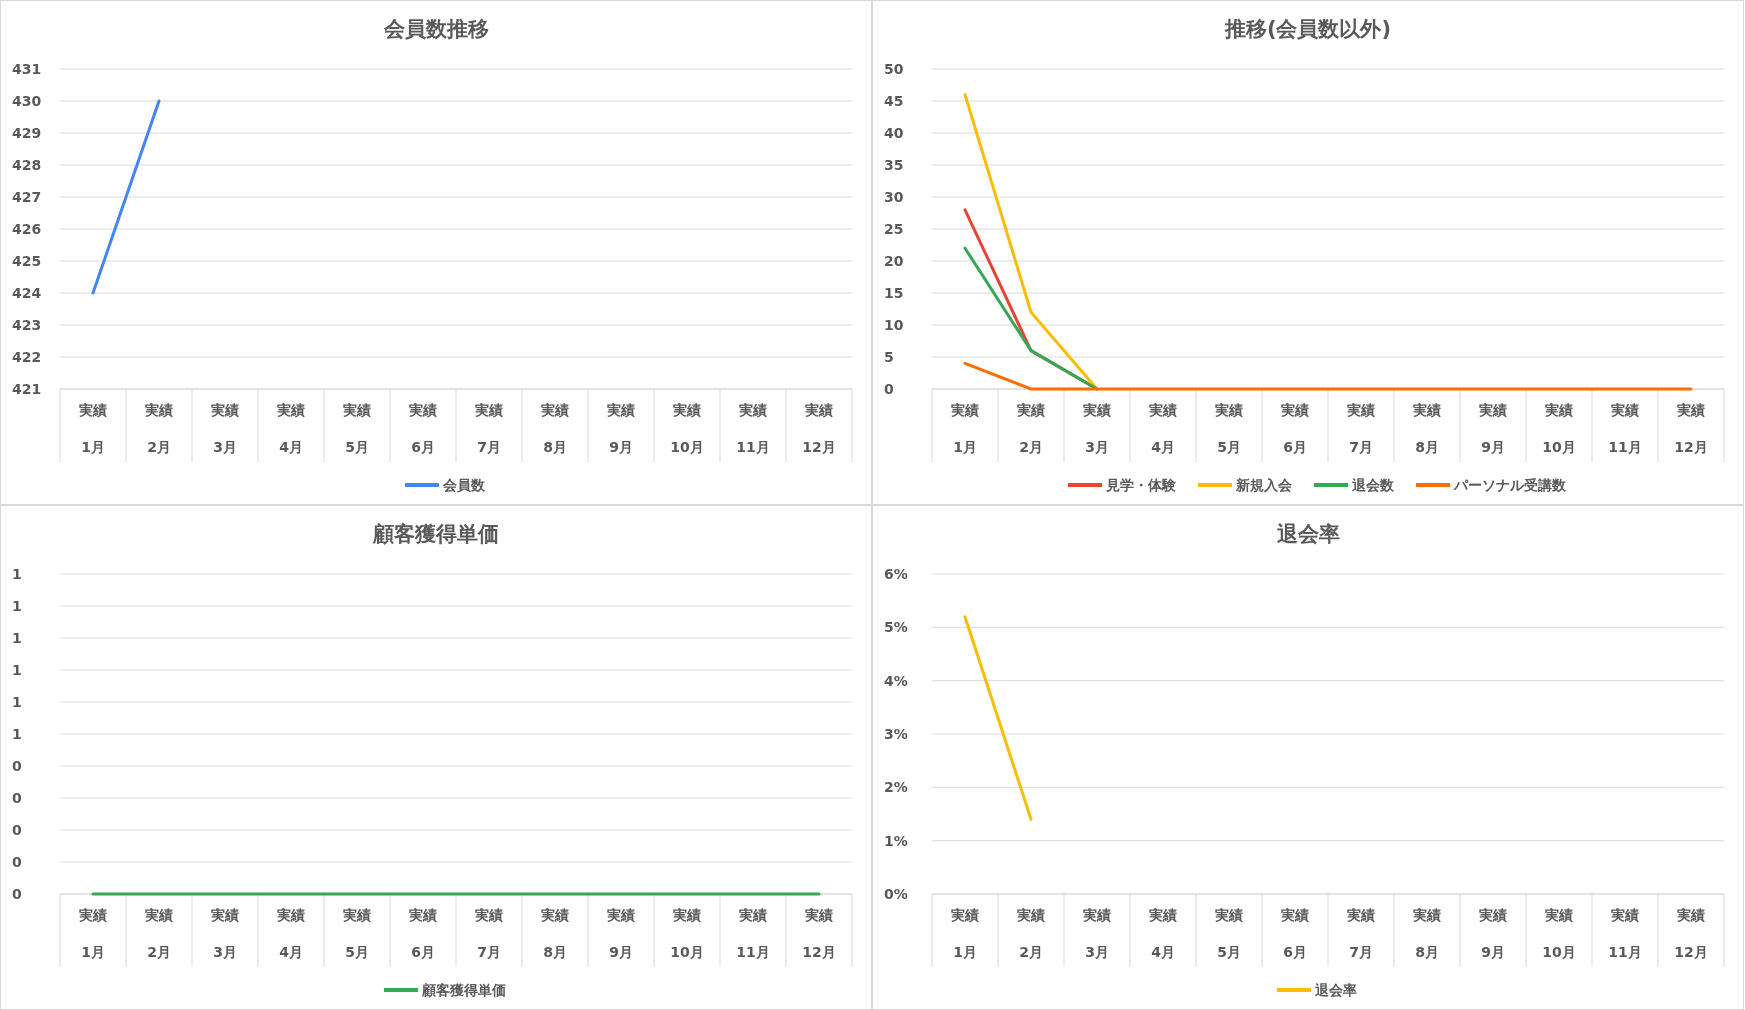 Image resolution: width=1745 pixels, height=1010 pixels. What do you see at coordinates (27, 228) in the screenshot?
I see `y-tick-label: 426` at bounding box center [27, 228].